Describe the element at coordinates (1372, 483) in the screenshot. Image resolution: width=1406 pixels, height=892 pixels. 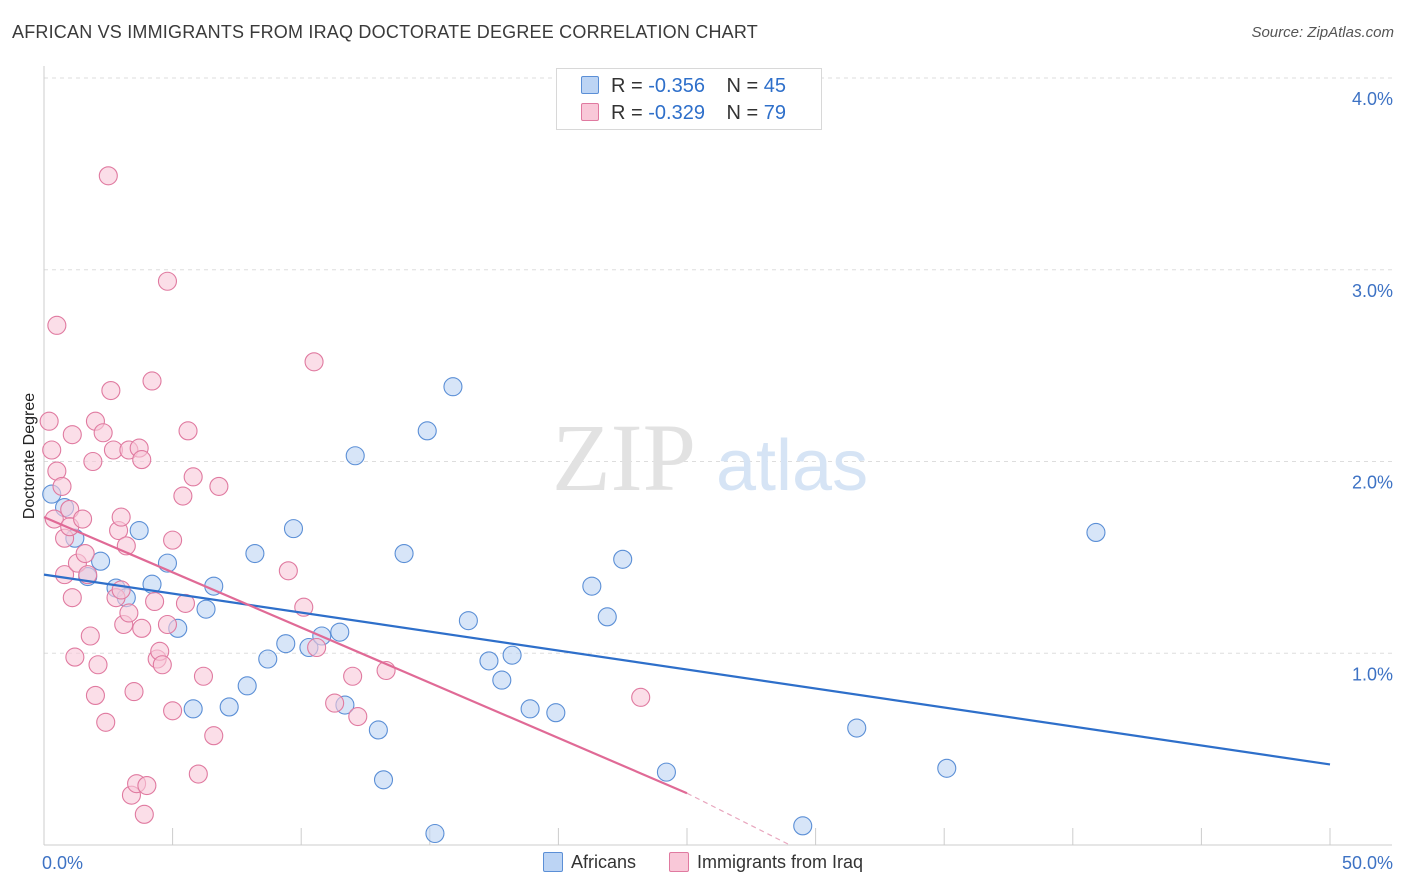
I see `y-tick-label: 2.0%` at that location.